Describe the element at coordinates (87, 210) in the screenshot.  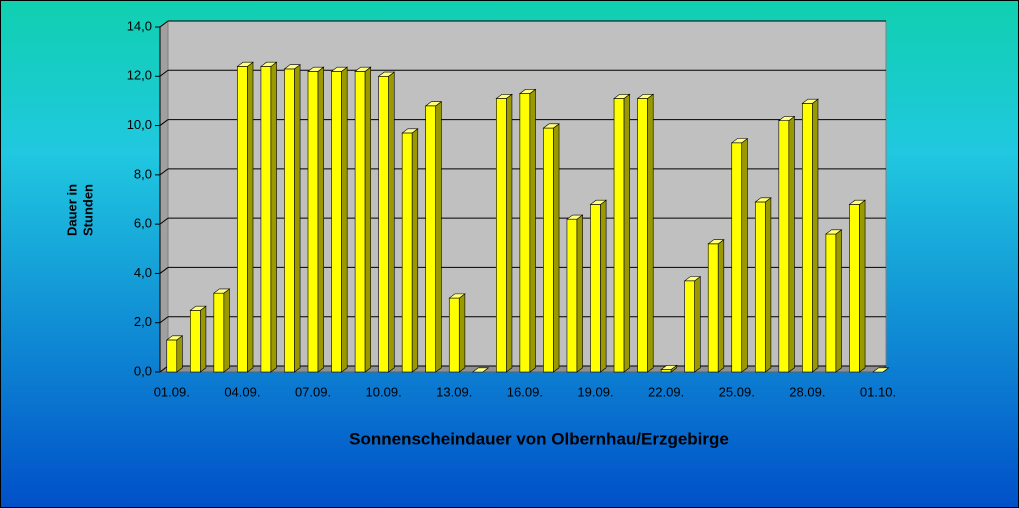
I see `y-axis-title: Stunden` at that location.